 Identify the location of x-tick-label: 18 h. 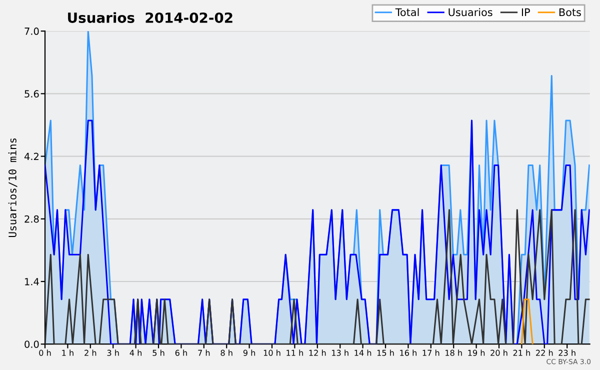
(454, 353).